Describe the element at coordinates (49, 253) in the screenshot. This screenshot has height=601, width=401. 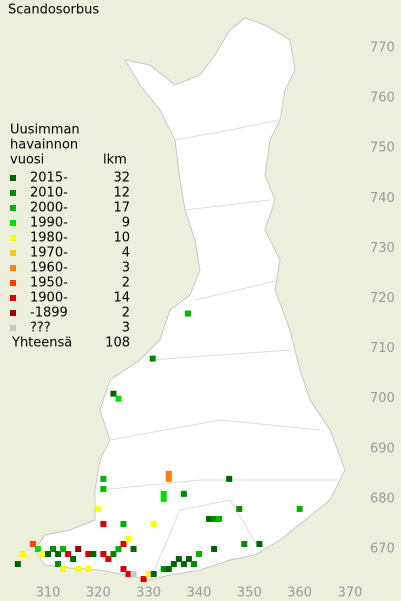
I see `legend-label: 1970-` at that location.